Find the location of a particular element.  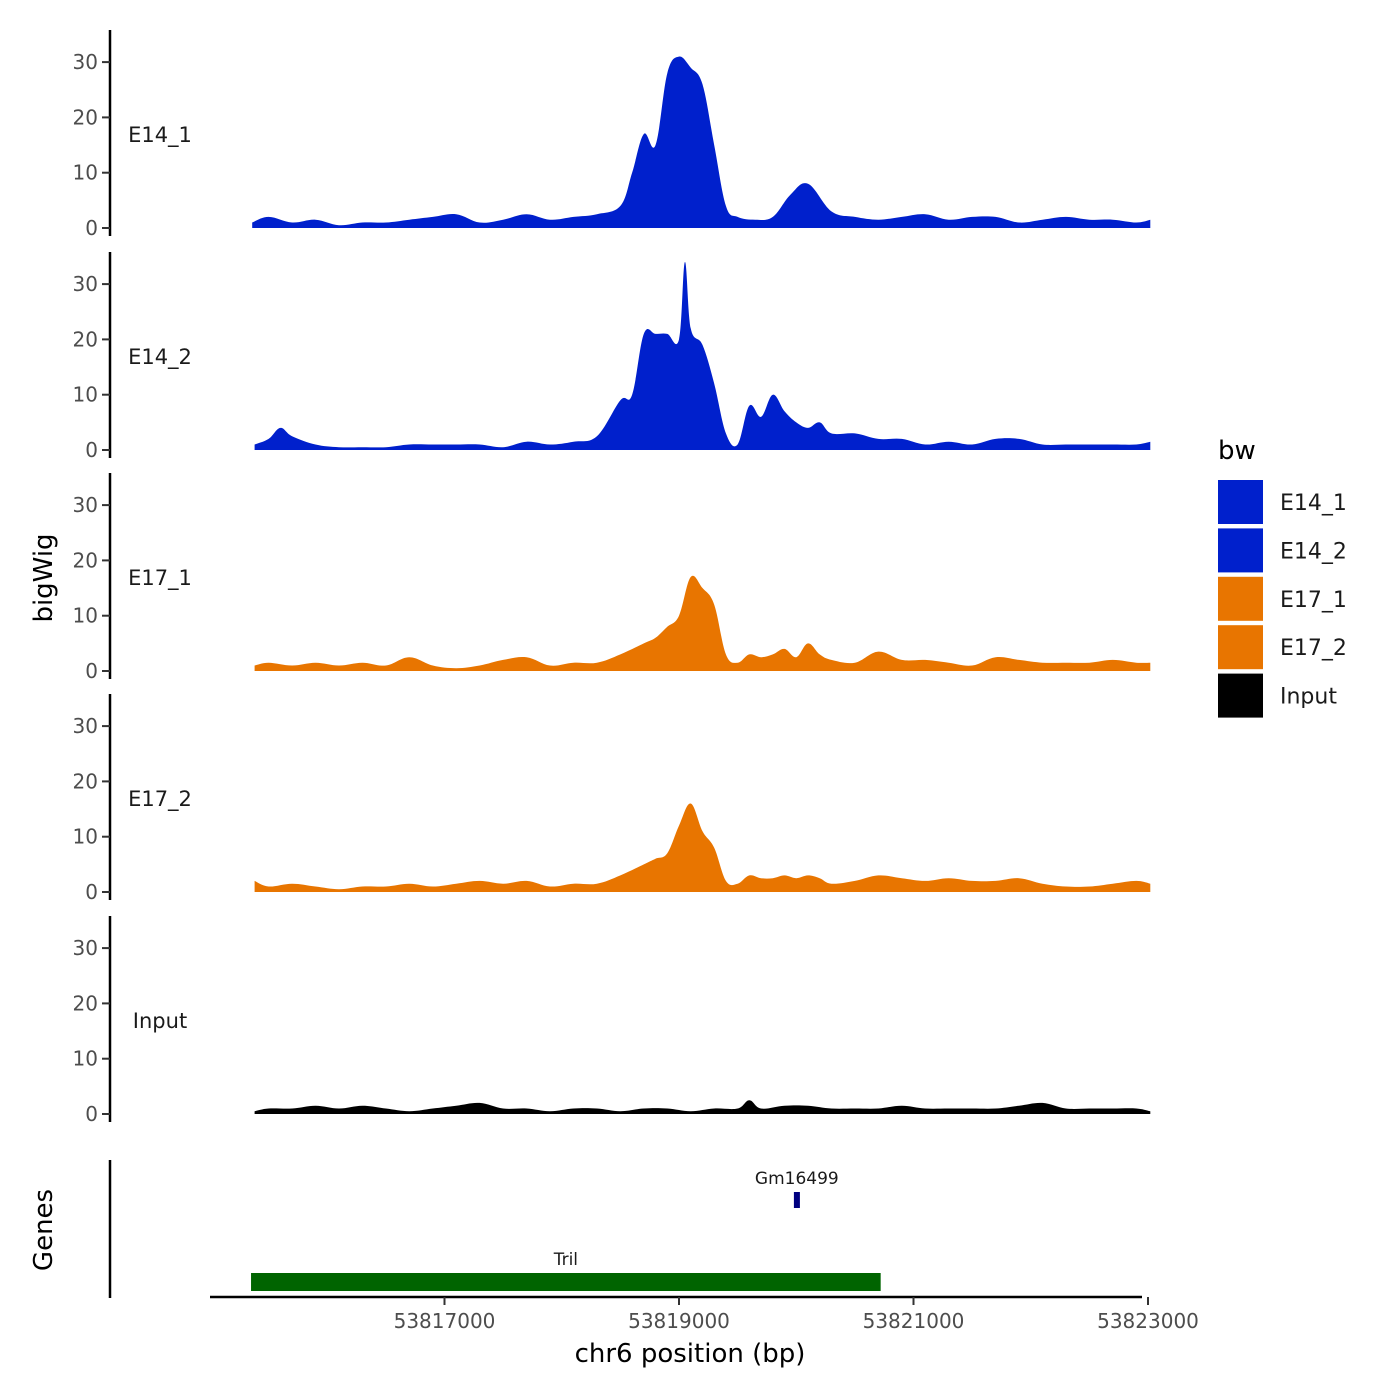

track-label: E17_2 is located at coordinates (160, 799).